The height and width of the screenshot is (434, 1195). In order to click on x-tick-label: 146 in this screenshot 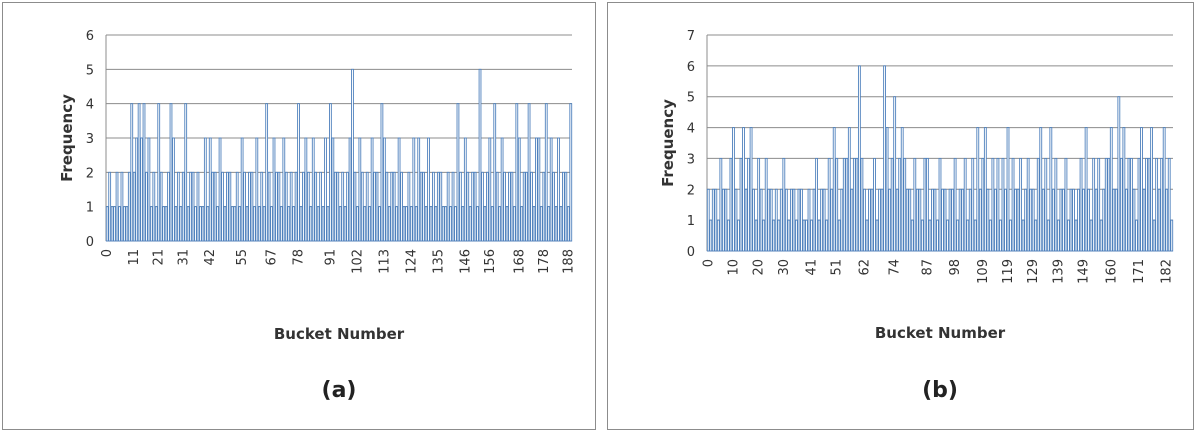, I will do `click(465, 261)`.